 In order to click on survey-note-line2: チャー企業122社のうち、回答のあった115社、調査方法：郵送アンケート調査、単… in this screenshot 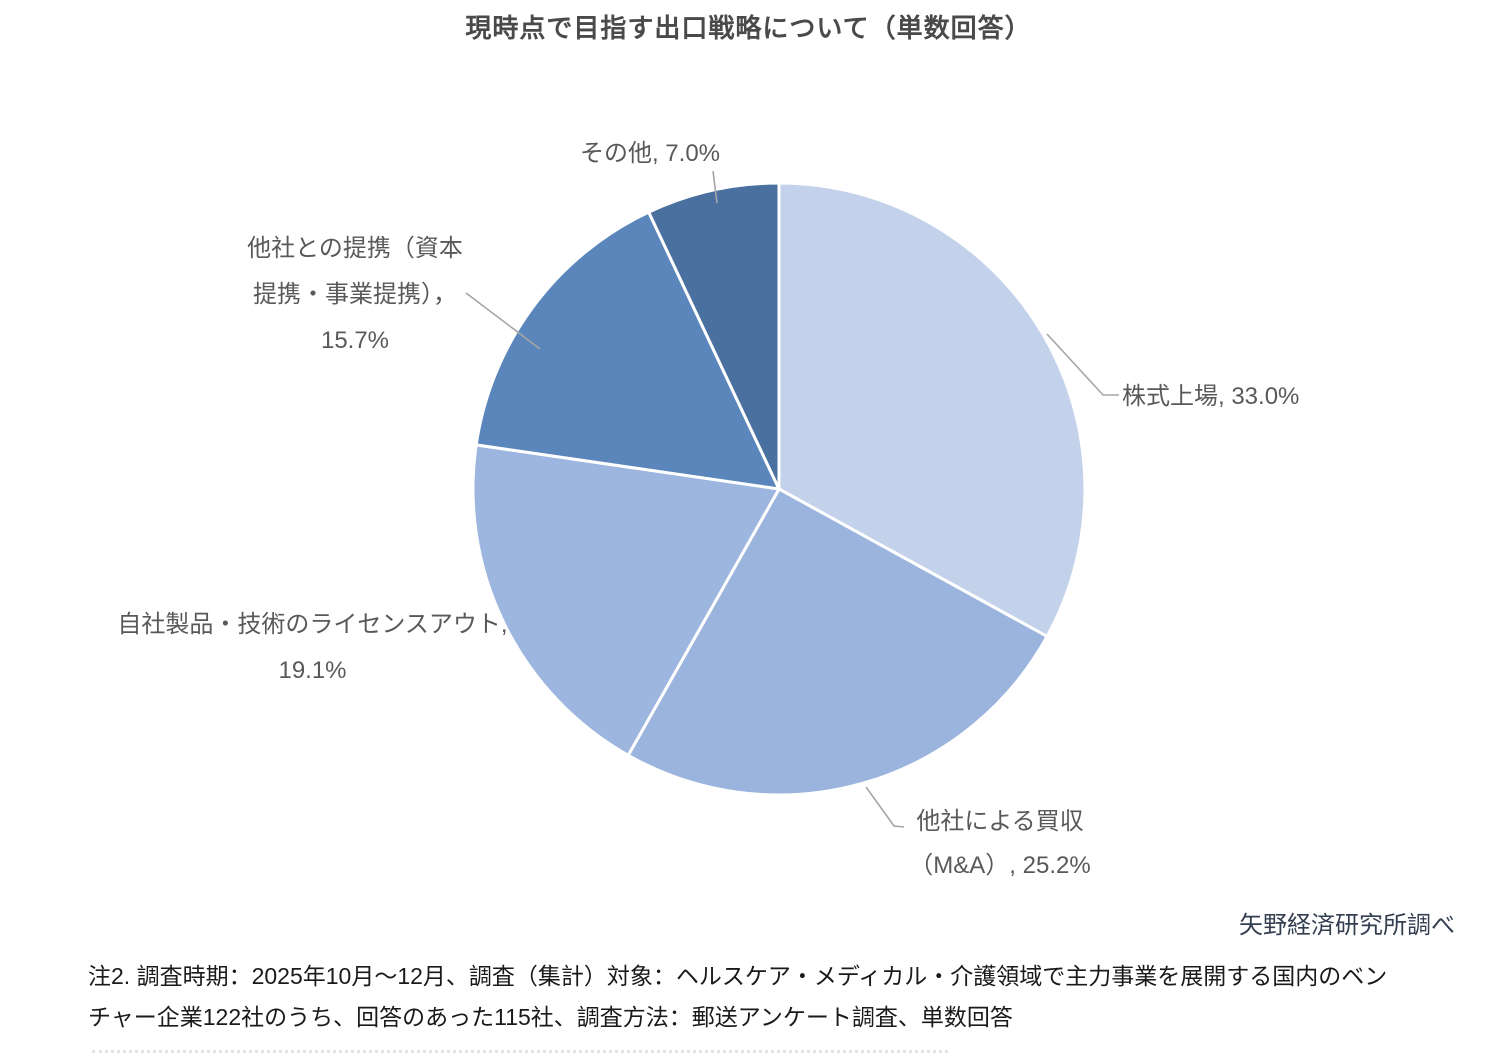, I will do `click(550, 1017)`.